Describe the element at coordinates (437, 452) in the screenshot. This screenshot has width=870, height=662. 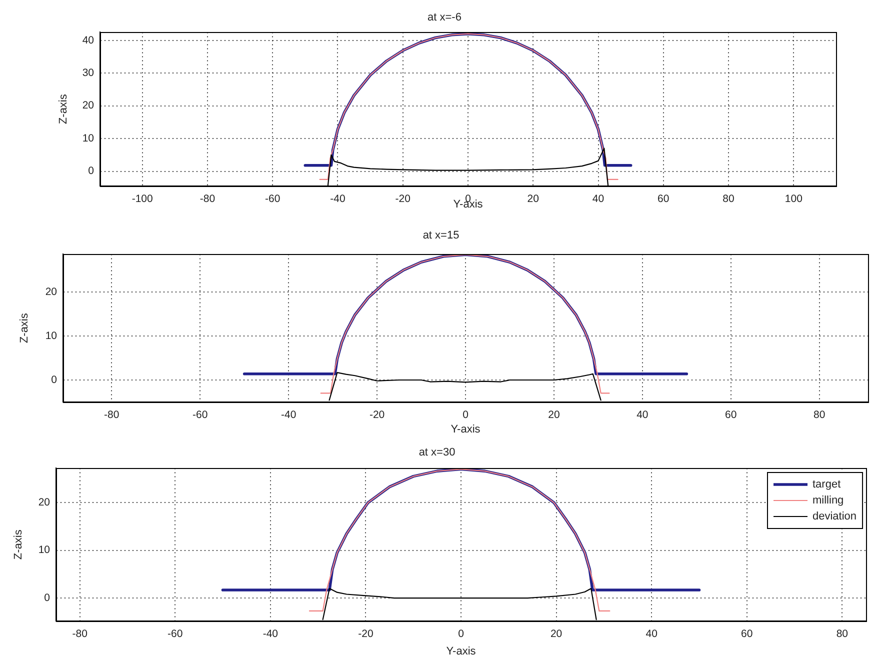
I see `chart-title: at x=30` at that location.